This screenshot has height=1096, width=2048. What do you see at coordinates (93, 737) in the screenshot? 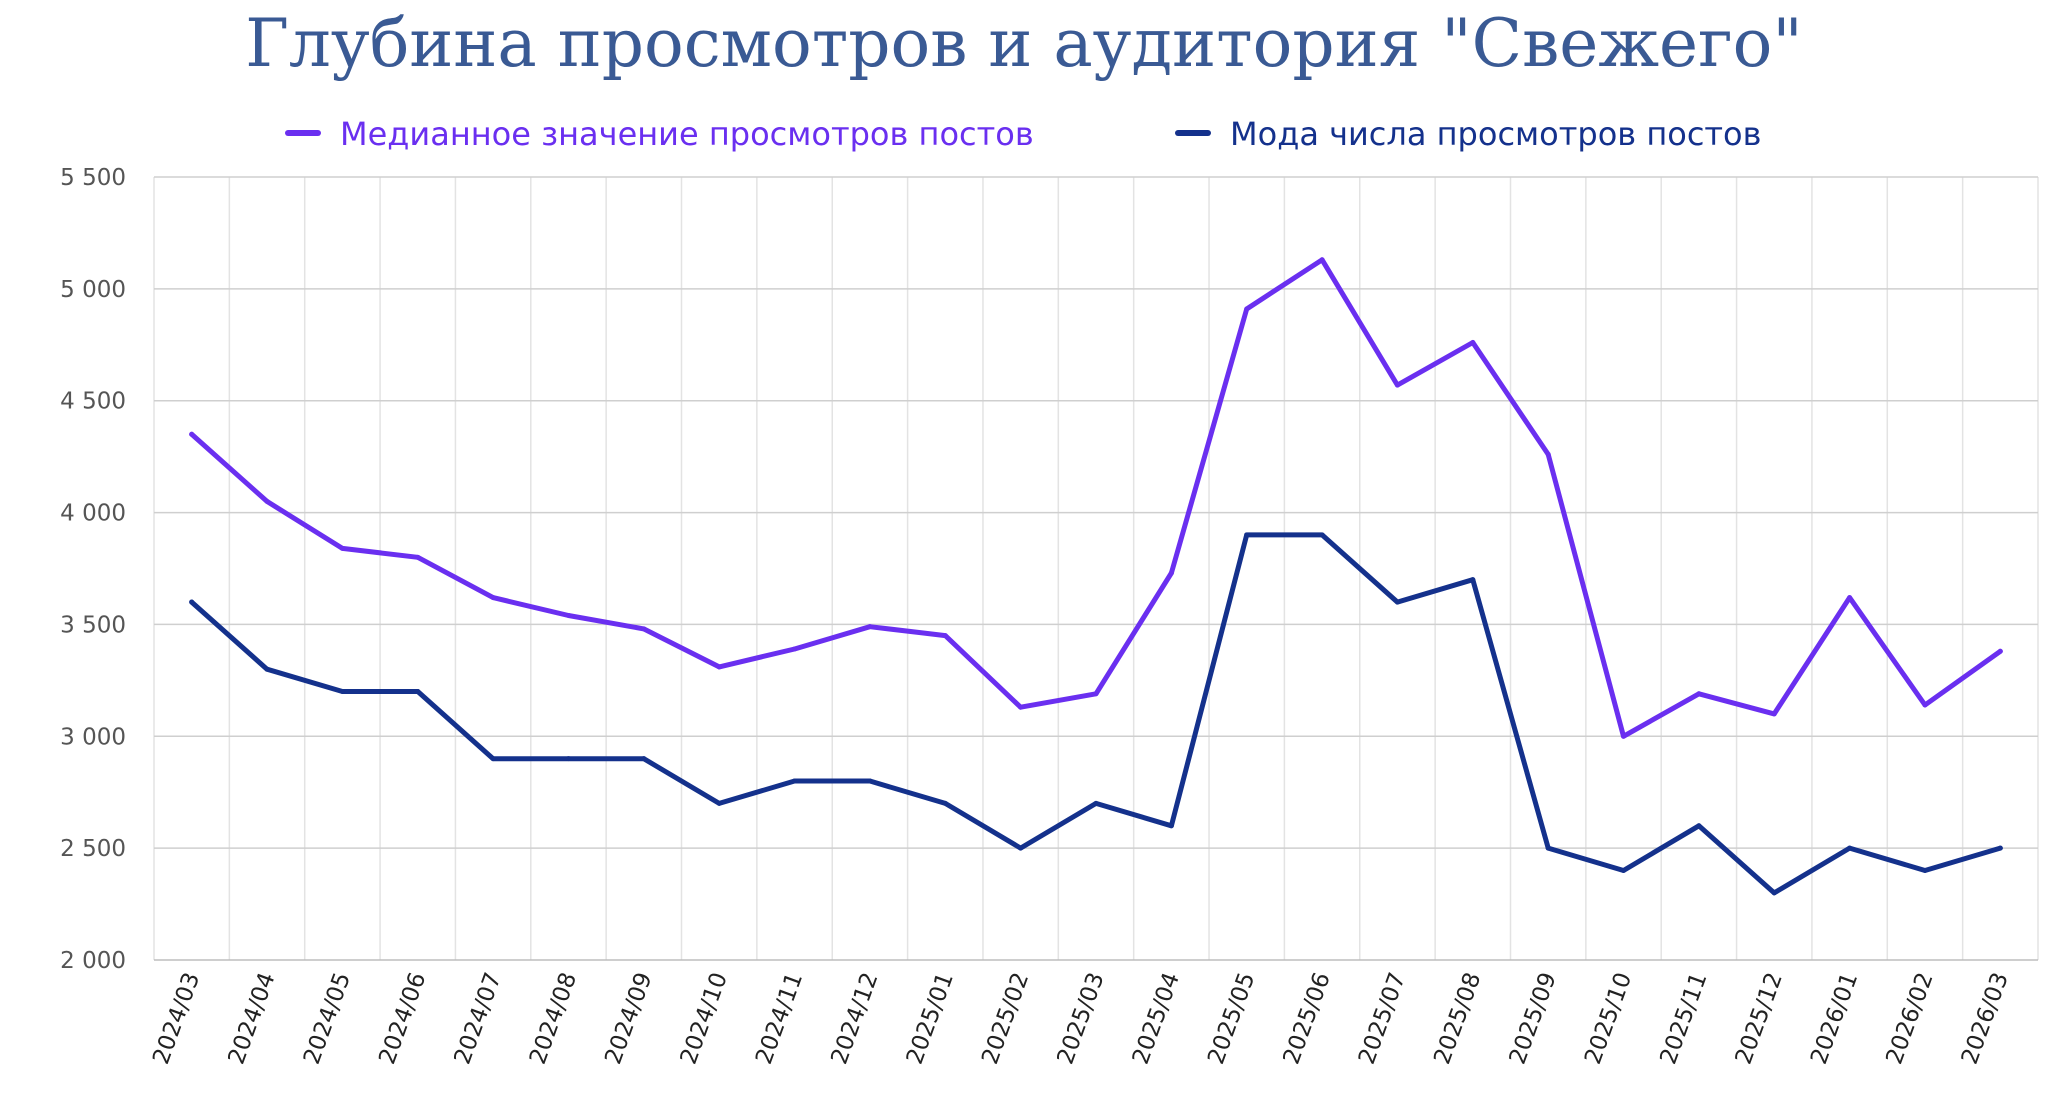
I see `y-tick-label: 3 000` at bounding box center [93, 737].